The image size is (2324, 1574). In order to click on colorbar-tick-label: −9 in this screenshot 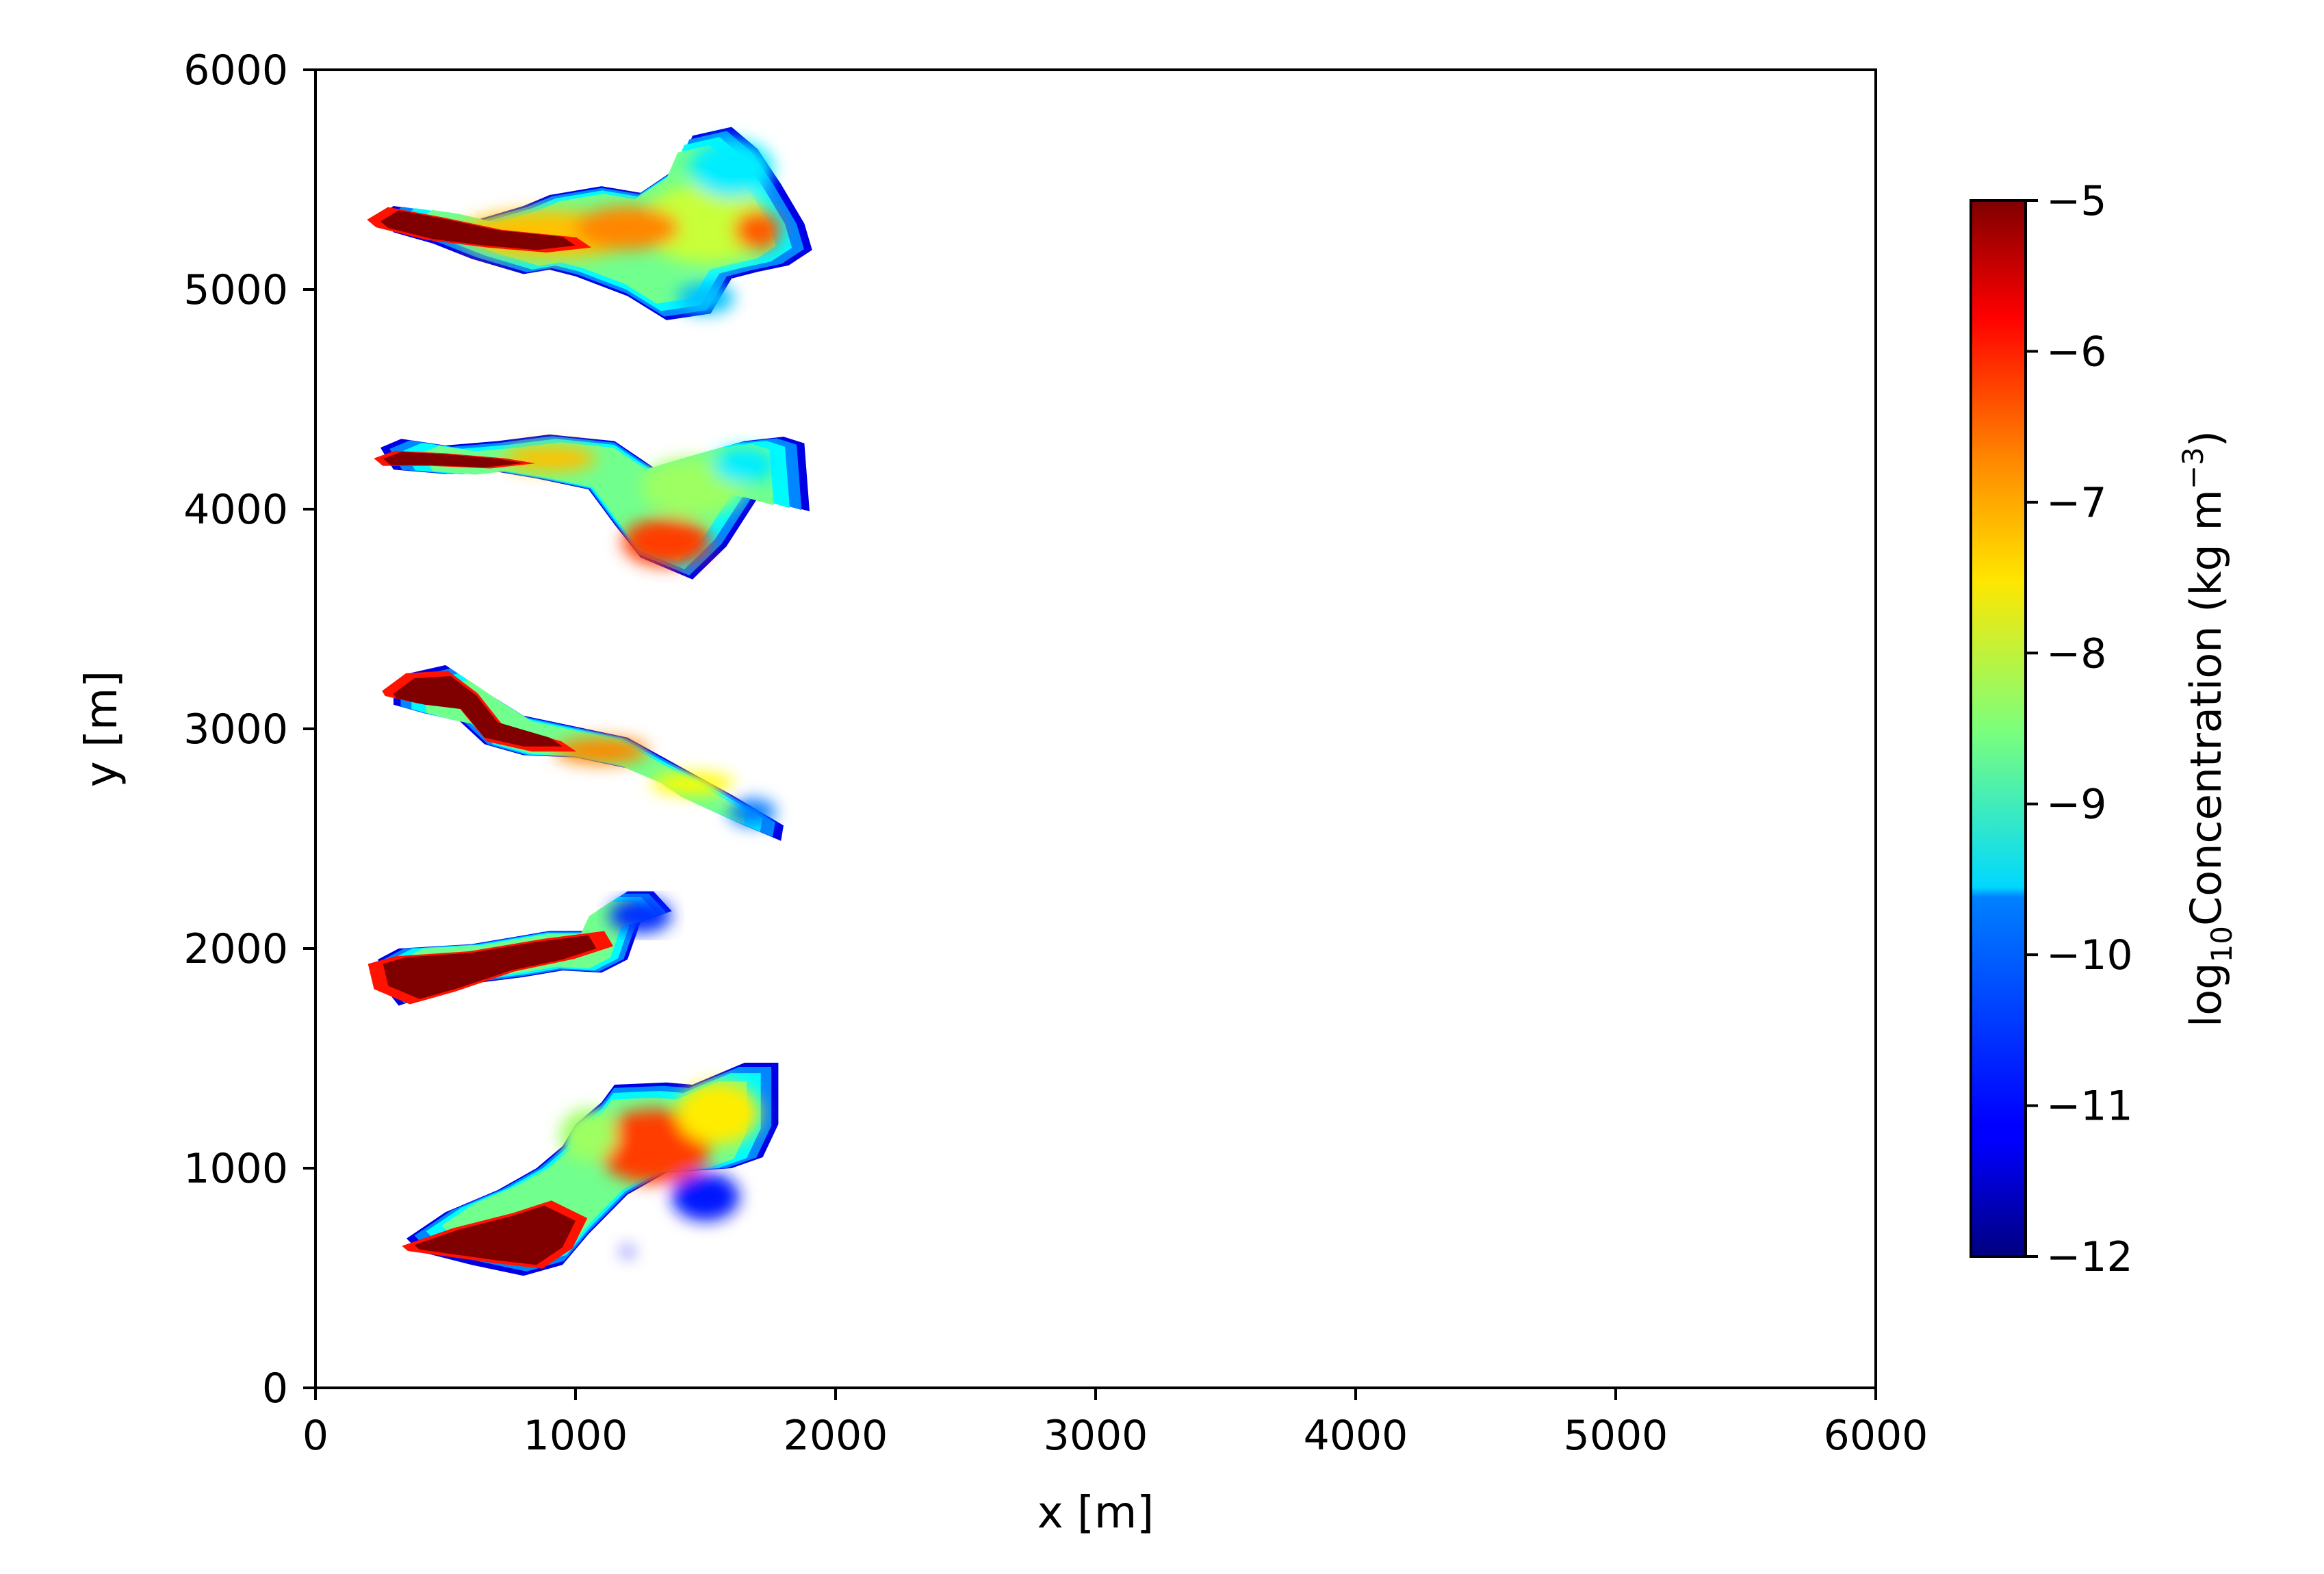, I will do `click(2076, 805)`.